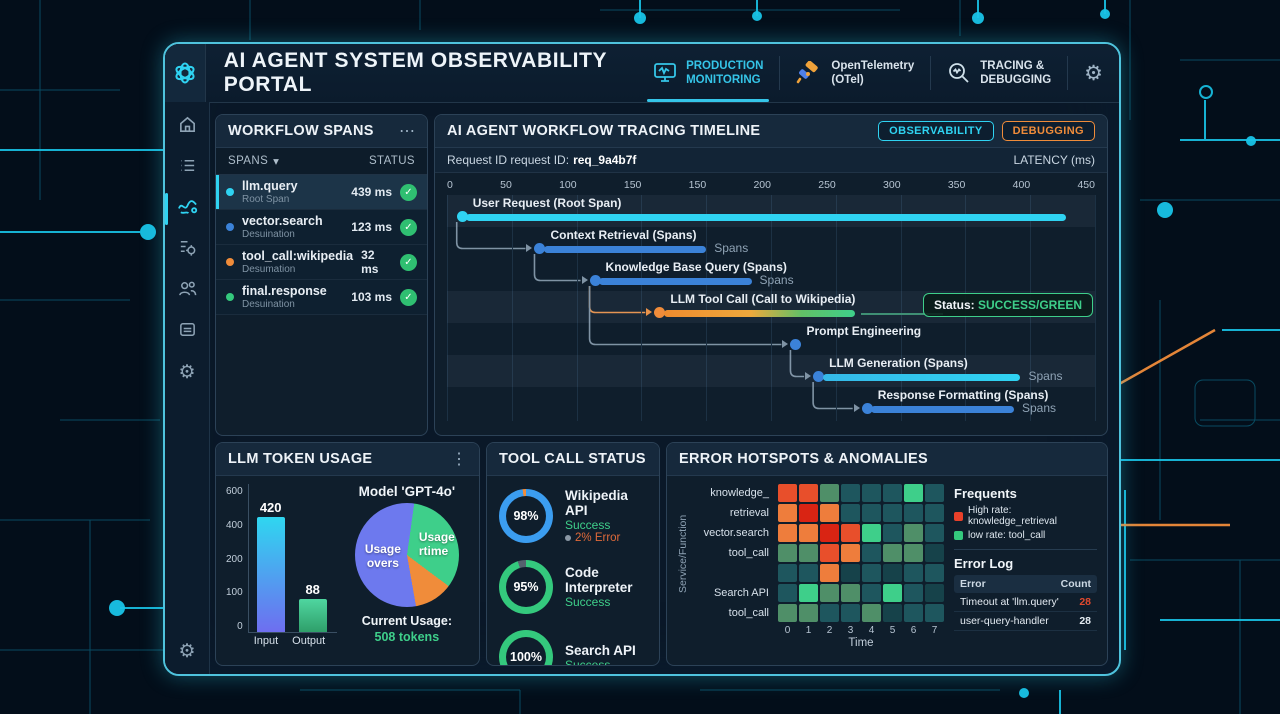 Image resolution: width=1280 pixels, height=714 pixels. Describe the element at coordinates (864, 331) in the screenshot. I see `trace-row-label: Prompt Engineering` at that location.